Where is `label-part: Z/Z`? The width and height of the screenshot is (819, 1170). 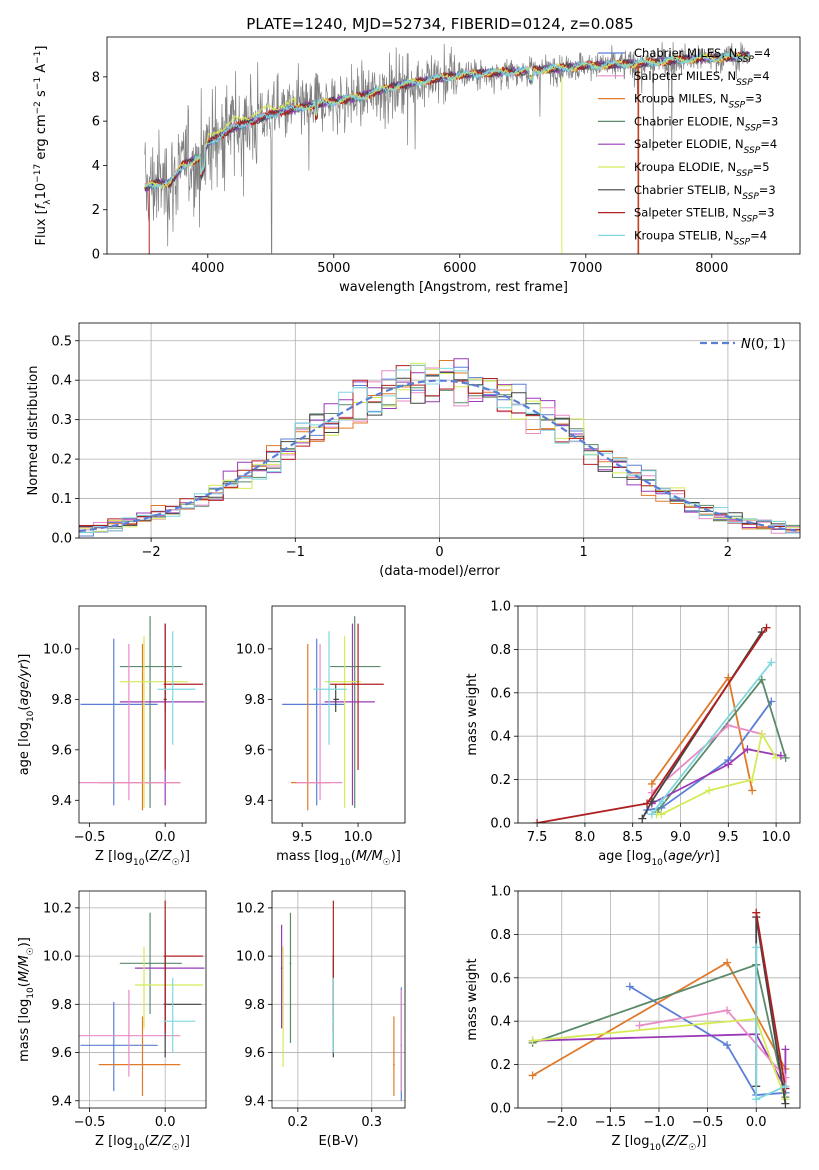
label-part: Z/Z is located at coordinates (677, 1141).